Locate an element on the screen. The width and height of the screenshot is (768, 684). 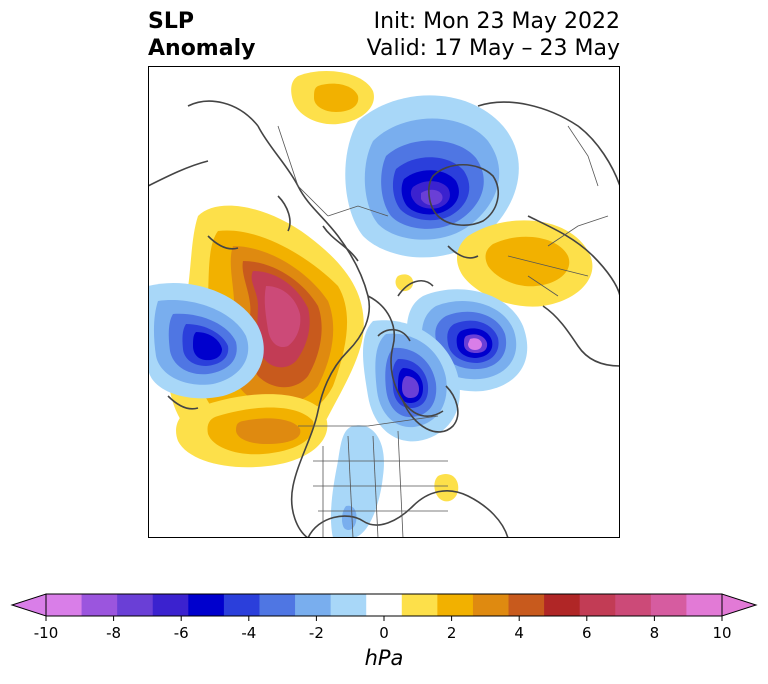
colorbar-tick-label: -10 is located at coordinates (46, 633).